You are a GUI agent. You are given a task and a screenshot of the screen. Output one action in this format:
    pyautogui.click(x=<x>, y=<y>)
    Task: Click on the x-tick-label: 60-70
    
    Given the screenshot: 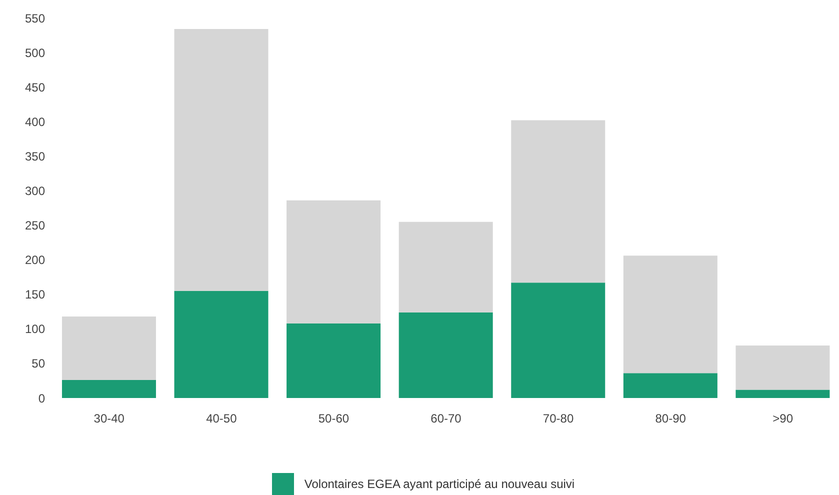 What is the action you would take?
    pyautogui.click(x=446, y=419)
    